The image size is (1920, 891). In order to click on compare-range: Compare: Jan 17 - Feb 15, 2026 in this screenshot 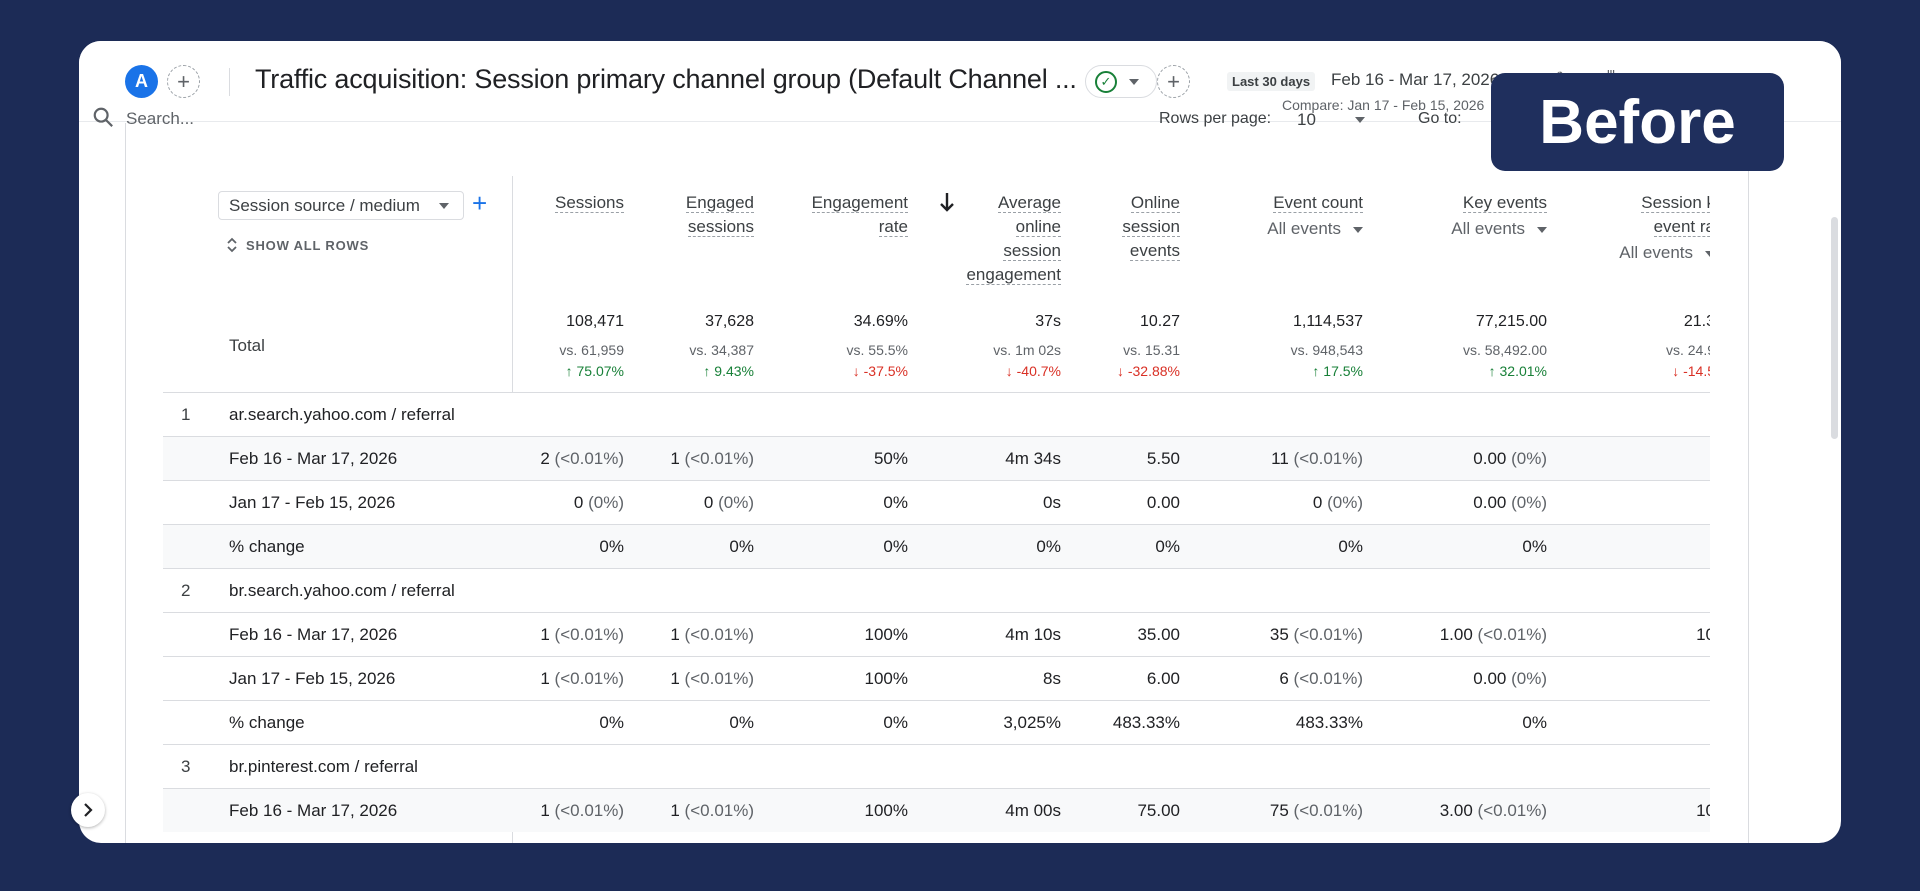, I will do `click(1383, 105)`.